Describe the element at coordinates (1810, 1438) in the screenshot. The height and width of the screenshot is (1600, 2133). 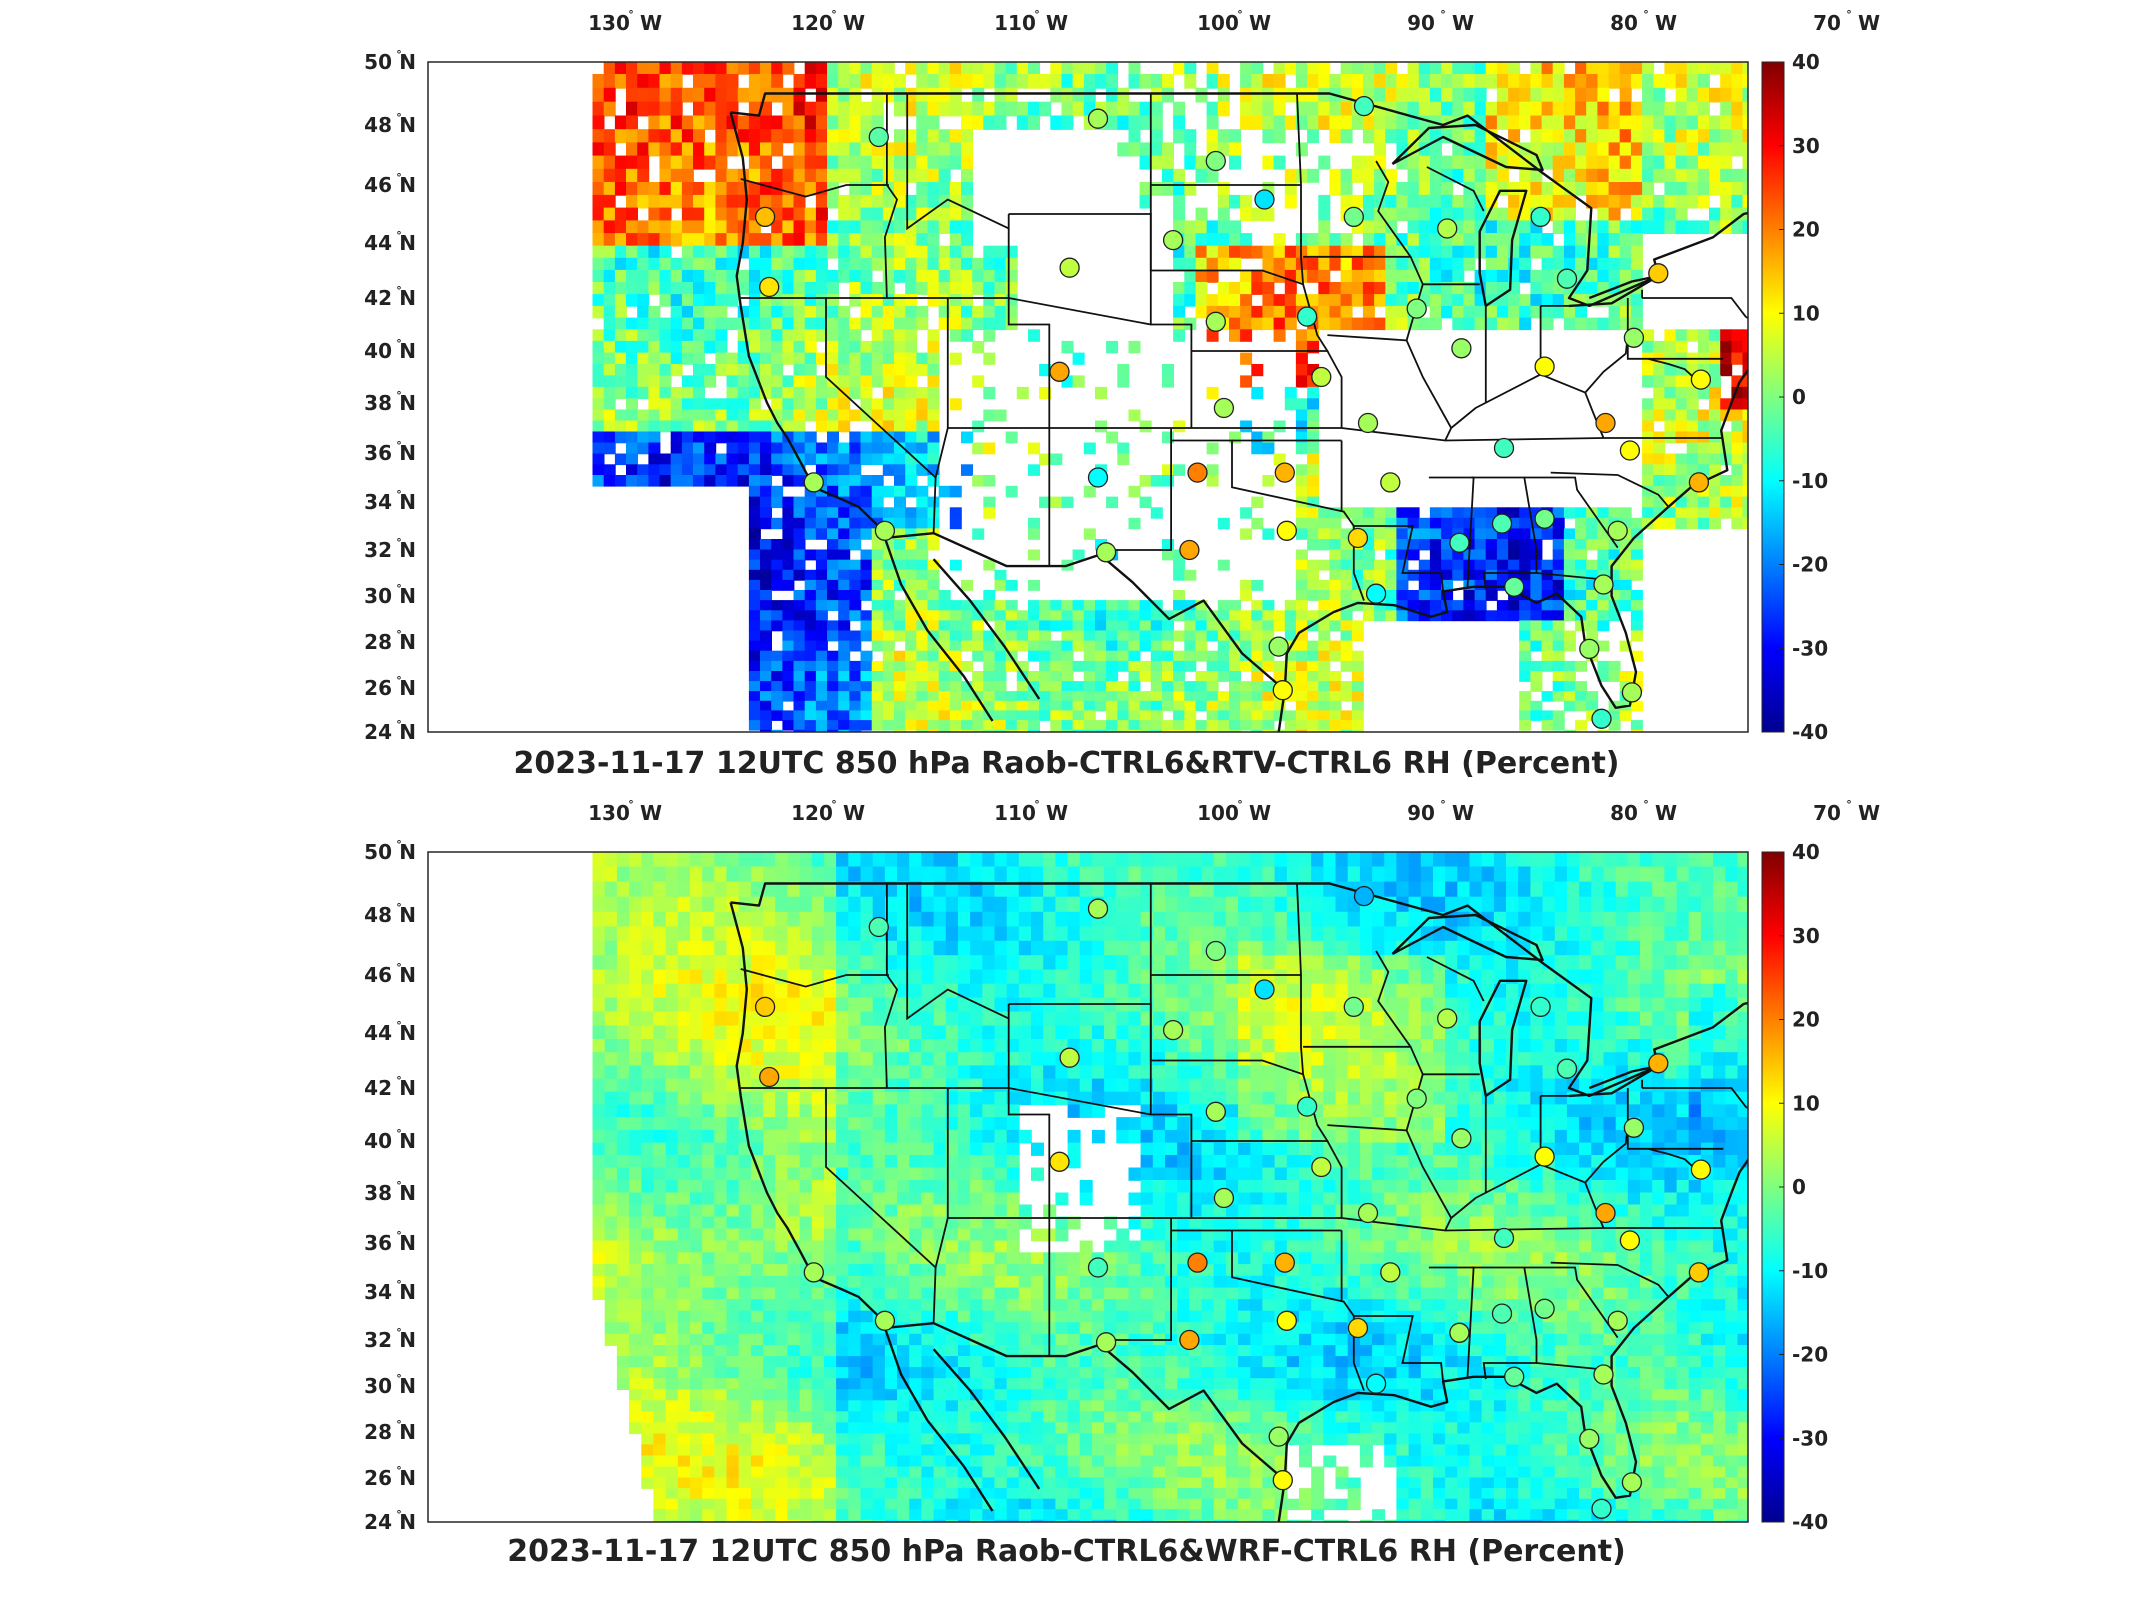
I see `colorbar-tick-label: -30` at that location.